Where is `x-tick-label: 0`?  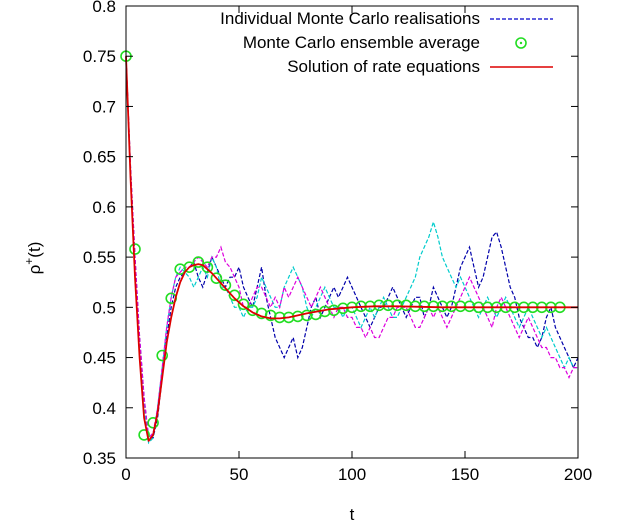 x-tick-label: 0 is located at coordinates (125, 474).